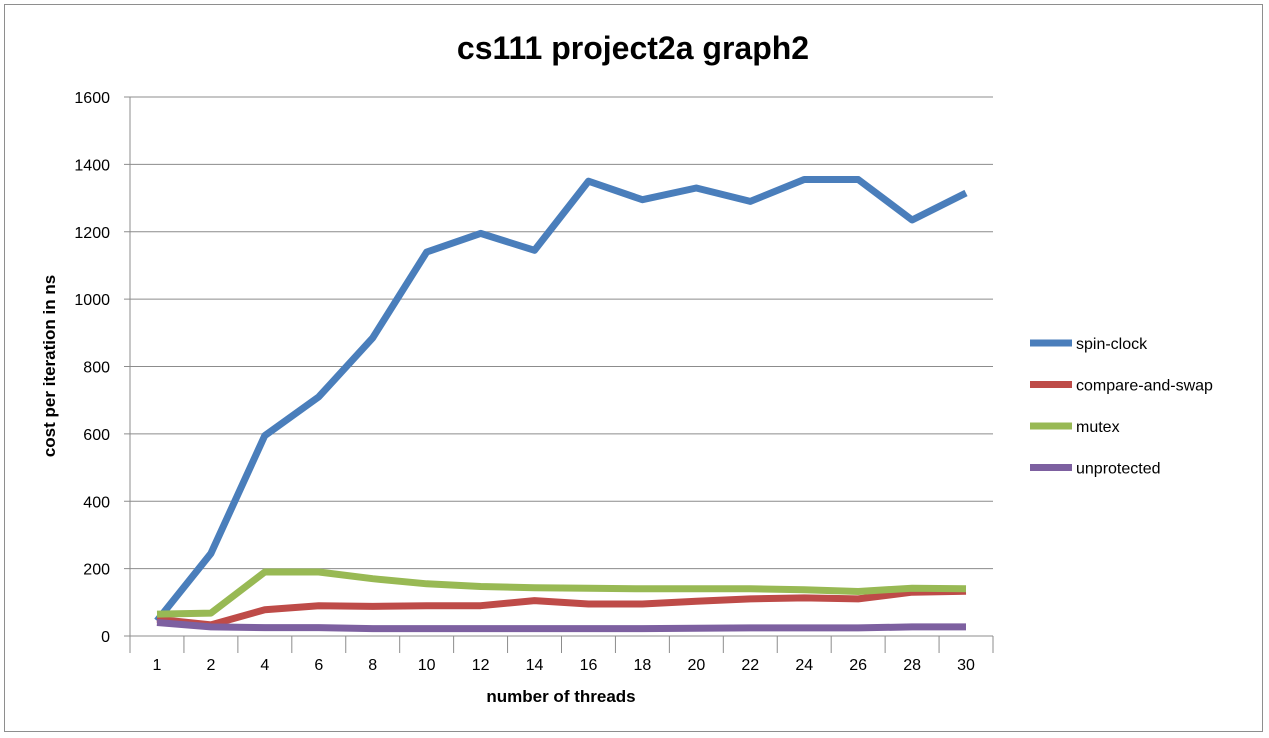 The width and height of the screenshot is (1269, 738). I want to click on x-tick-label: 22, so click(750, 665).